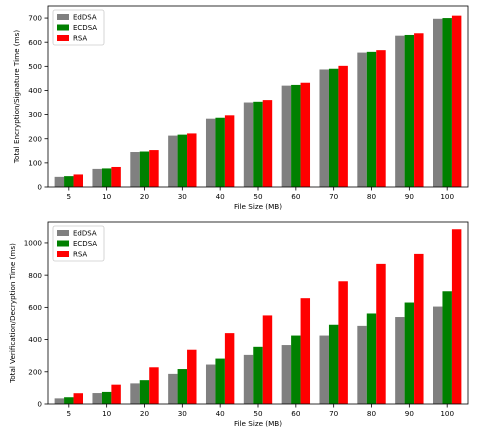 The height and width of the screenshot is (429, 480). I want to click on y-tick-label: 0, so click(39, 187).